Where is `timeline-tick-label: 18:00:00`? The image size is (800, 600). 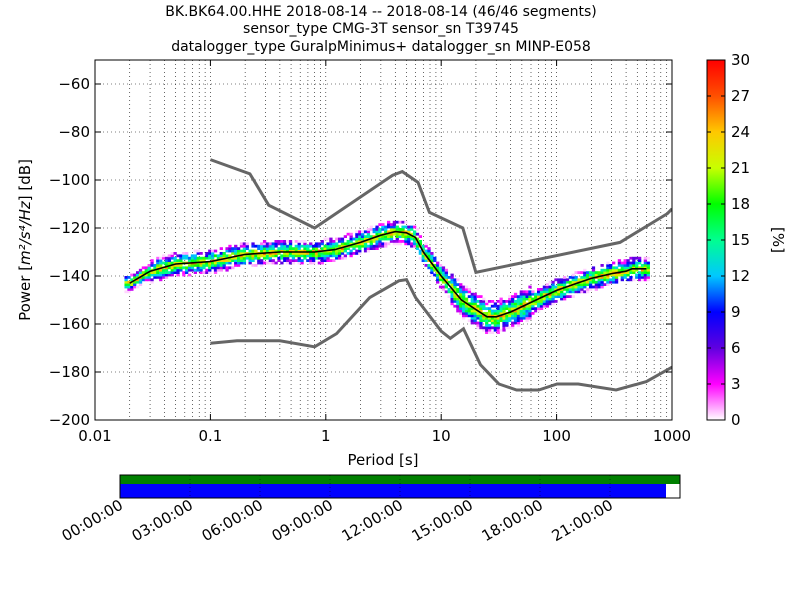 timeline-tick-label: 18:00:00 is located at coordinates (512, 520).